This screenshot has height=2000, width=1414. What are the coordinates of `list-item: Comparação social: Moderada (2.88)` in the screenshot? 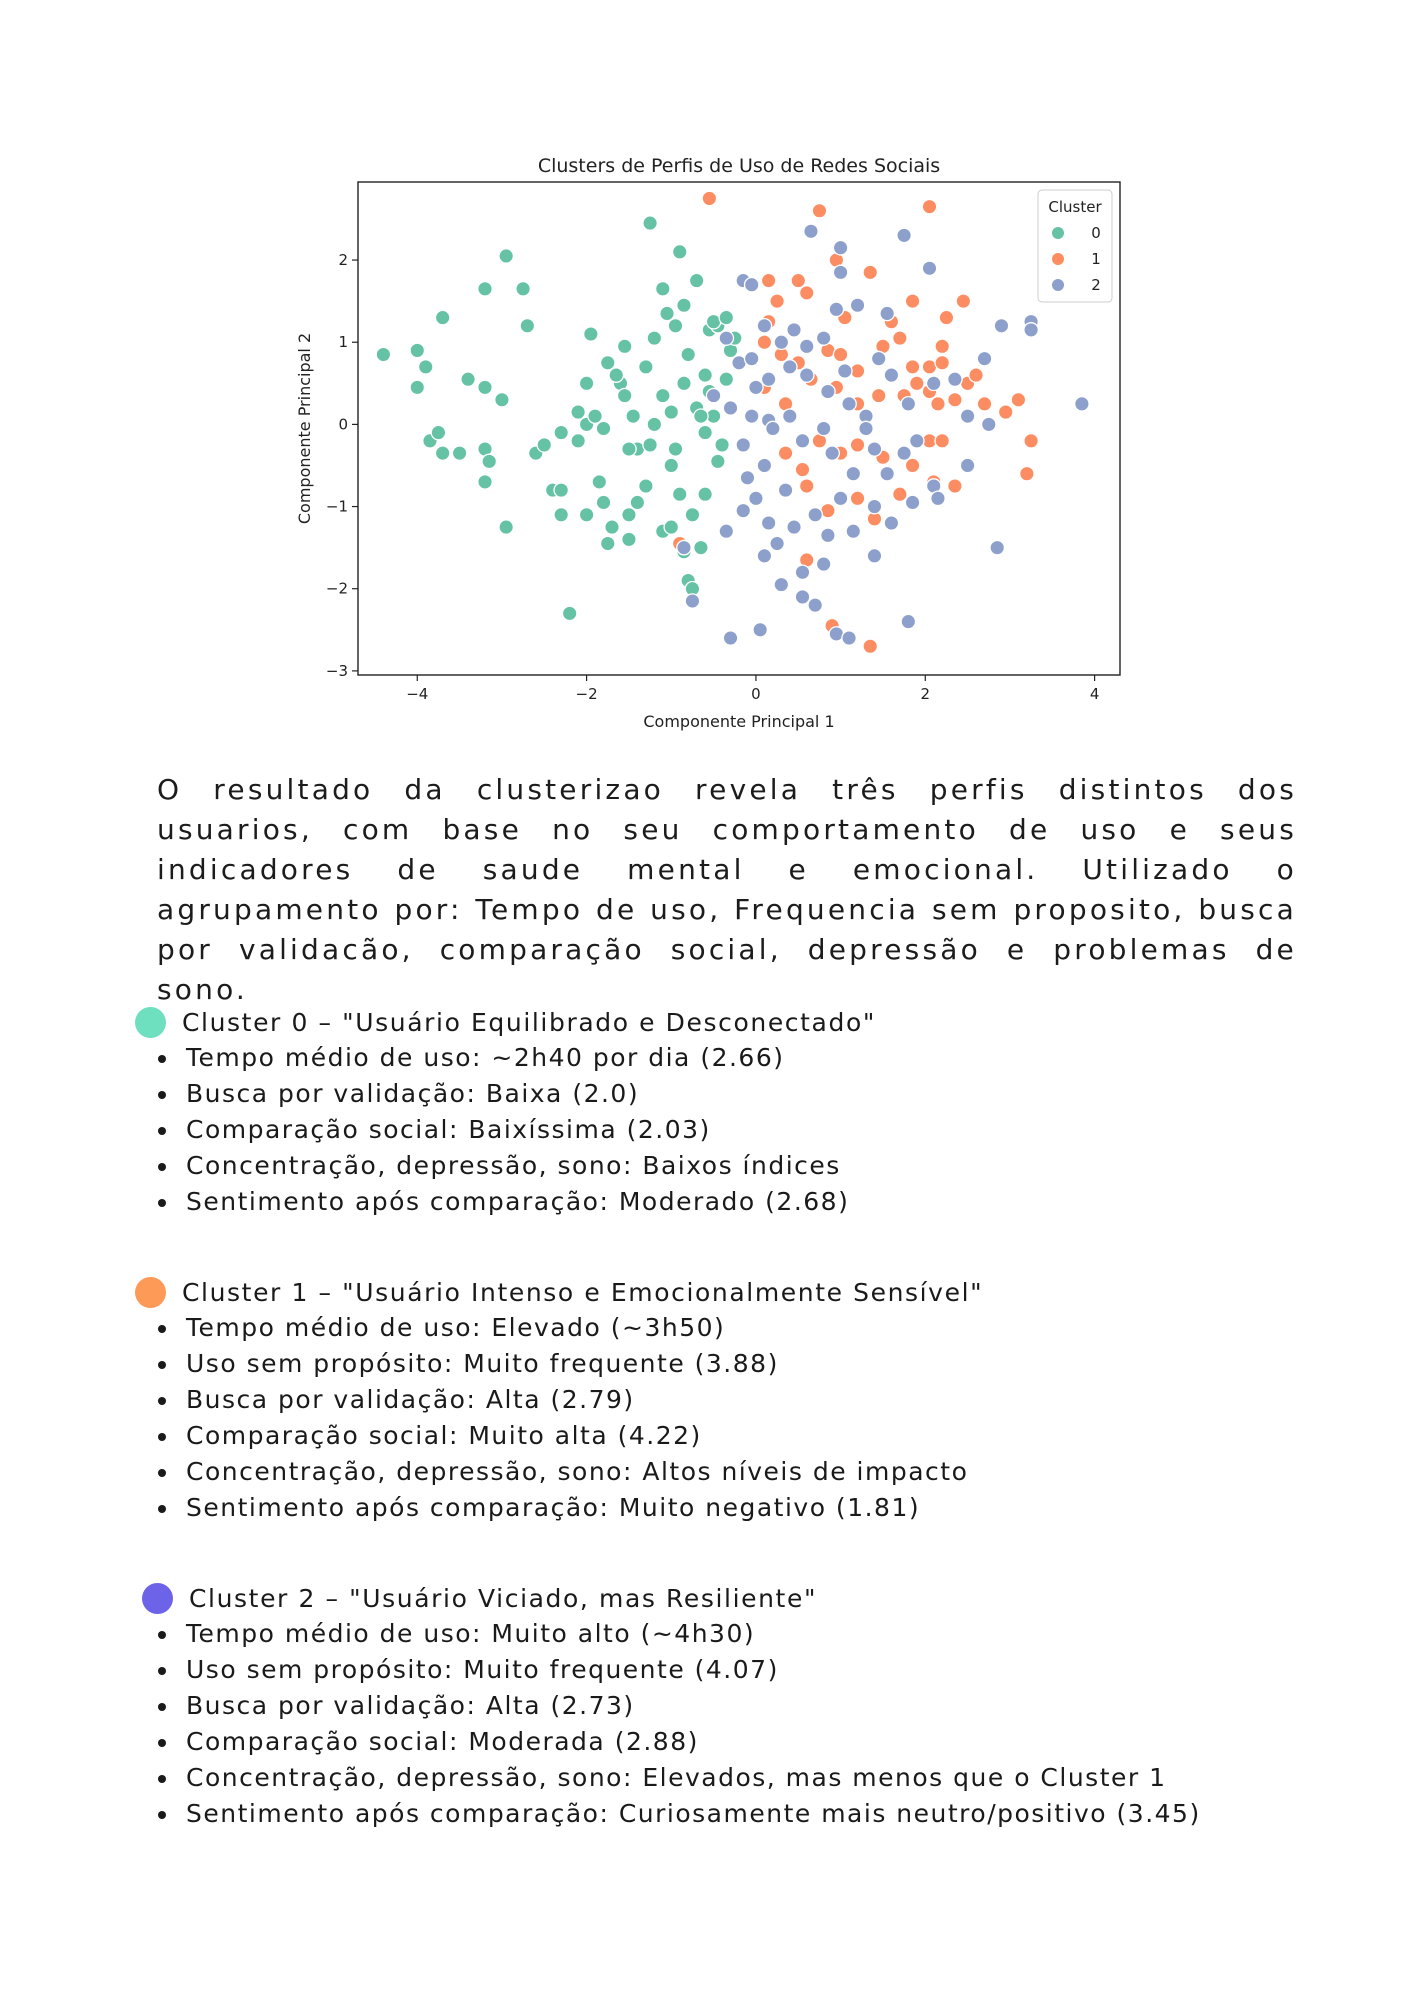 It's located at (735, 1742).